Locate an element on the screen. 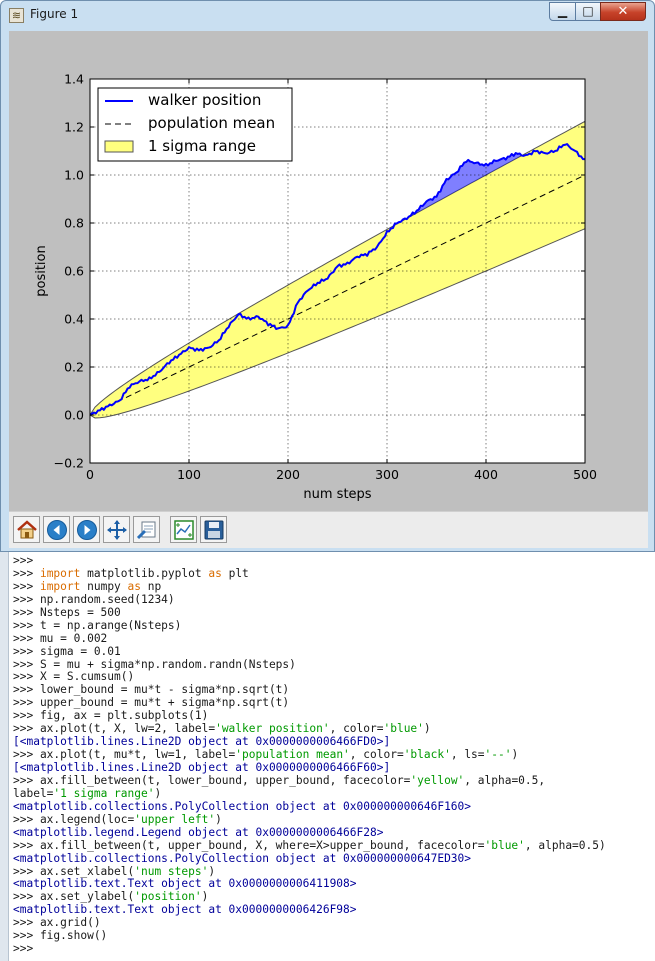 The width and height of the screenshot is (655, 961). console-line: label='1 sigma range') is located at coordinates (309, 793).